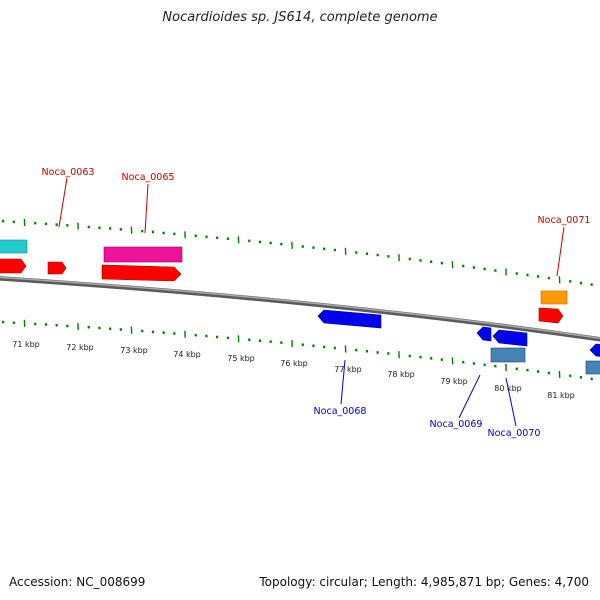  Describe the element at coordinates (592, 367) in the screenshot. I see `gene-steelblue-block-edge` at that location.